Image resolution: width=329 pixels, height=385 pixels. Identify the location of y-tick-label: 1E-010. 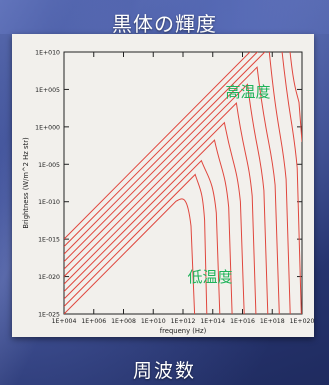
(49, 202).